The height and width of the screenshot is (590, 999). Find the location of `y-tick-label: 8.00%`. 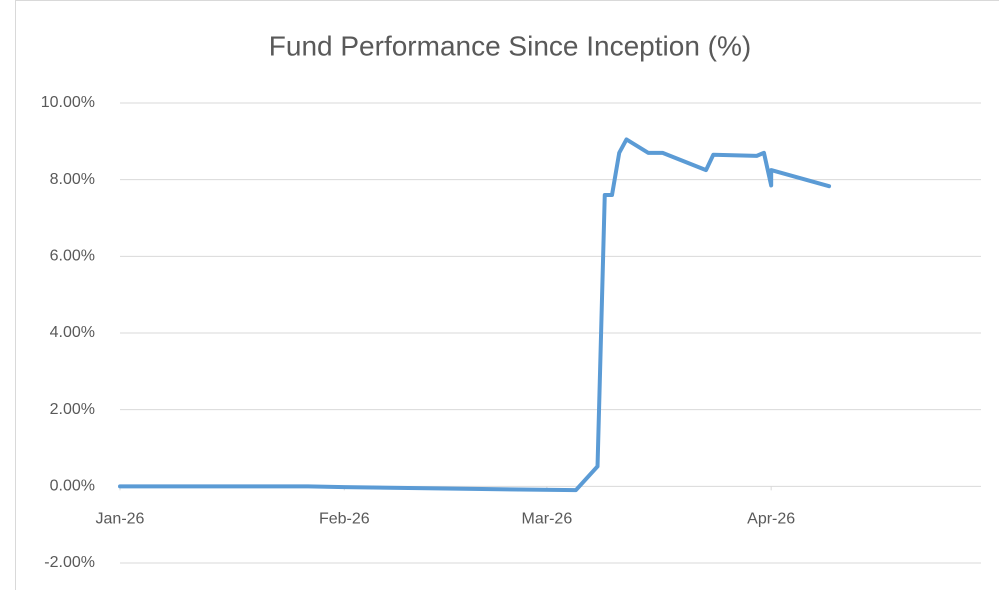

y-tick-label: 8.00% is located at coordinates (72, 179).